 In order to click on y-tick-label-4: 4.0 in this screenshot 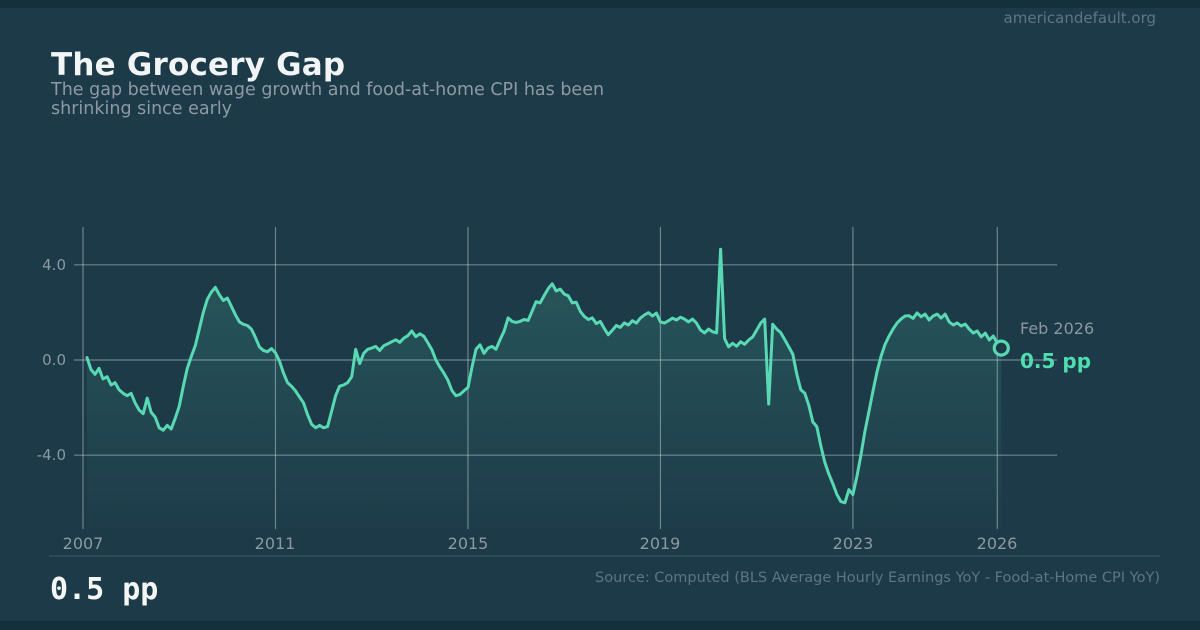, I will do `click(54, 265)`.